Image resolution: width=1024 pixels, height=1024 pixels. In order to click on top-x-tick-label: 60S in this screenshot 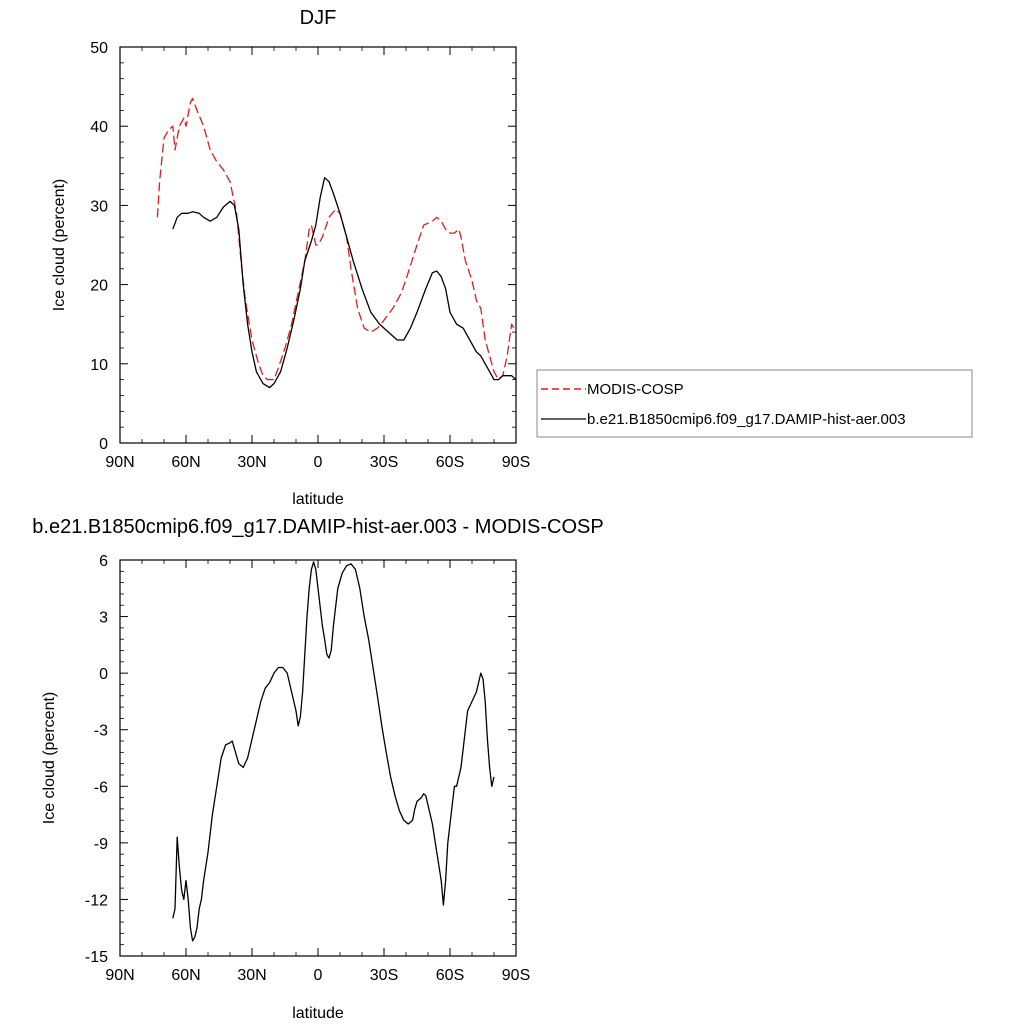, I will do `click(450, 462)`.